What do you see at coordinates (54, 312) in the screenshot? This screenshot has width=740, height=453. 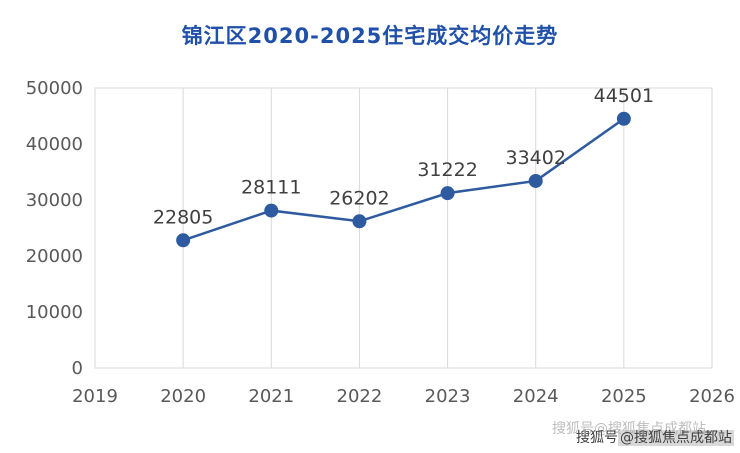 I see `y-tick-label: 10000` at bounding box center [54, 312].